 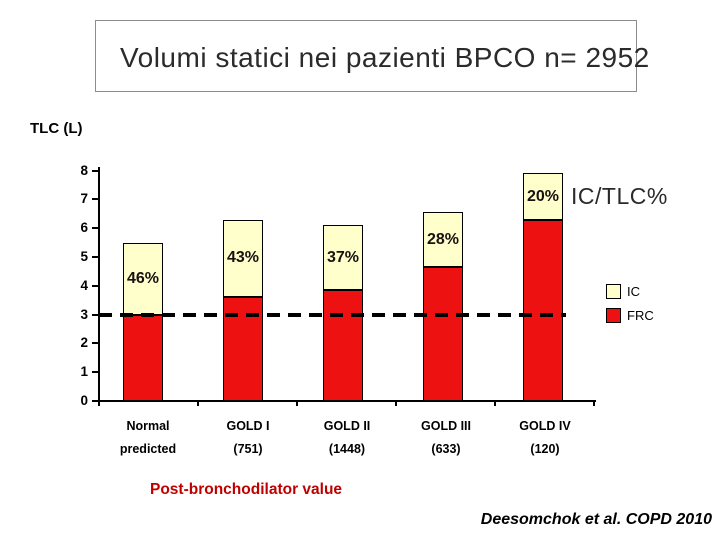 I want to click on legend-swatch-frc, so click(x=613, y=315).